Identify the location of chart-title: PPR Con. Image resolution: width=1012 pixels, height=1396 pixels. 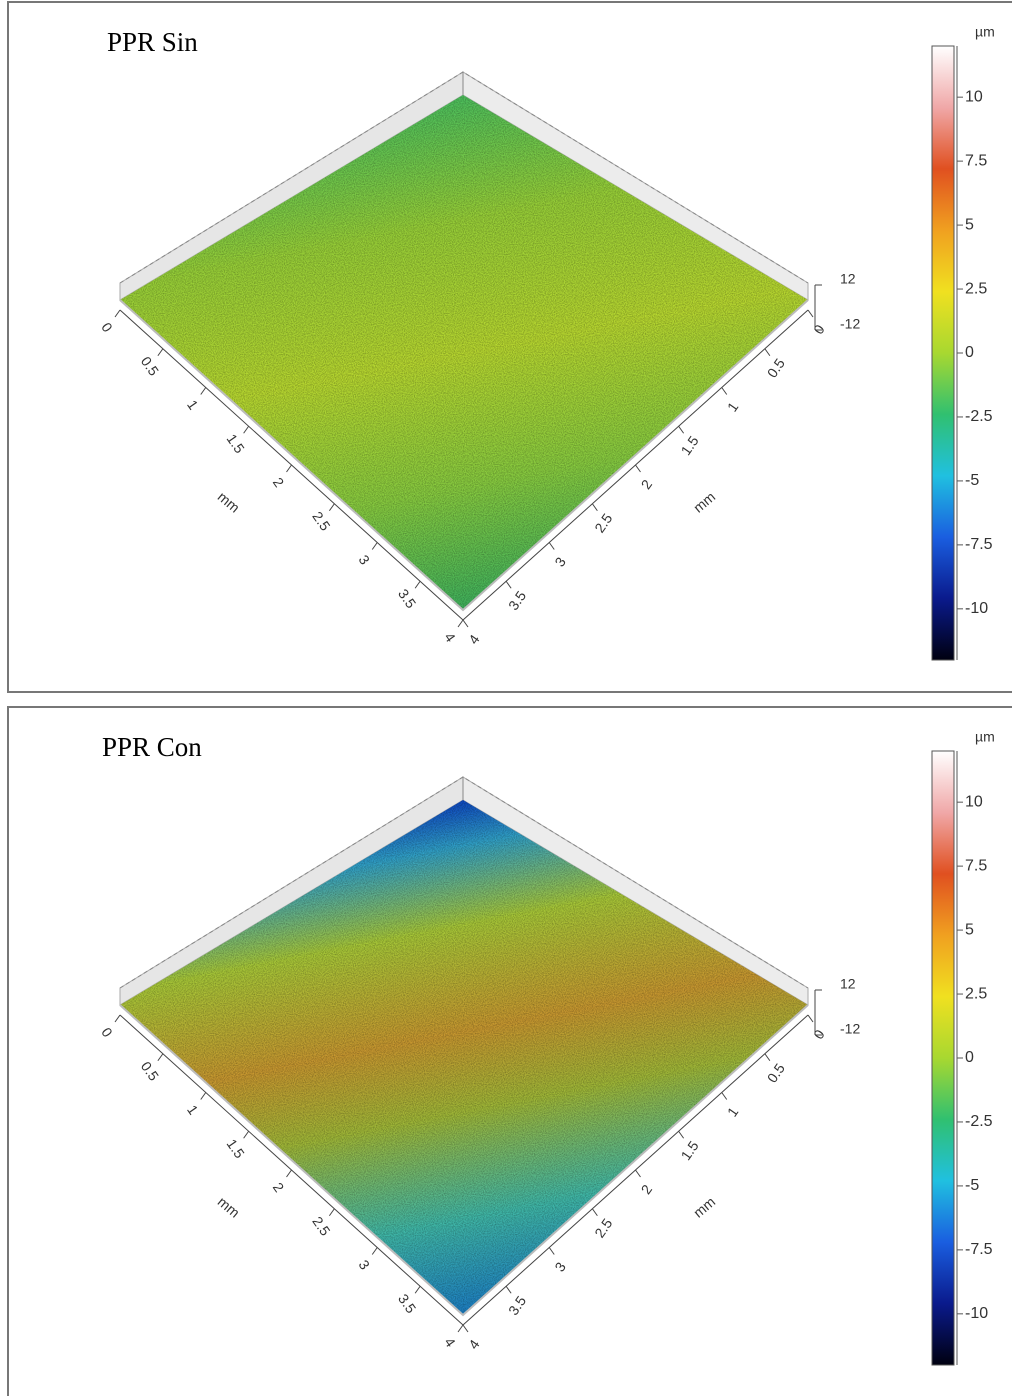
(152, 747).